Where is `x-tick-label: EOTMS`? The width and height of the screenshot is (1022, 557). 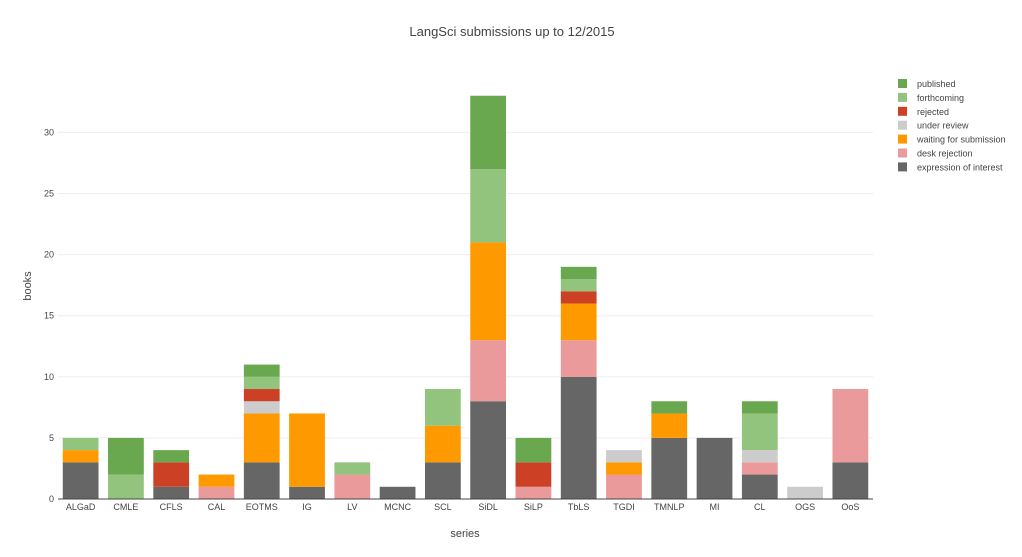
x-tick-label: EOTMS is located at coordinates (262, 507).